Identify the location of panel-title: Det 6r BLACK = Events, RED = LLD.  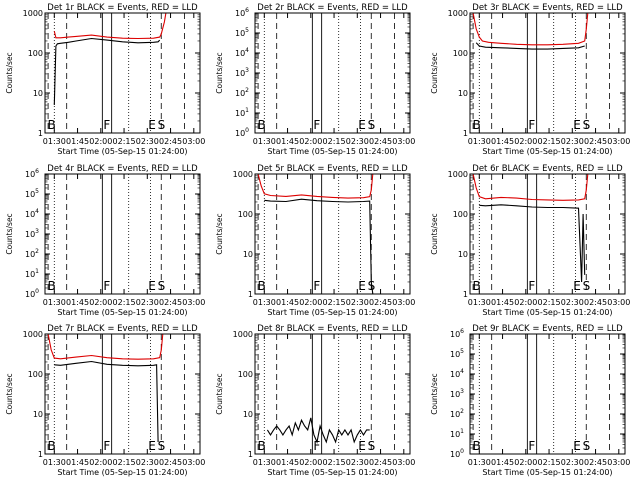
(547, 169).